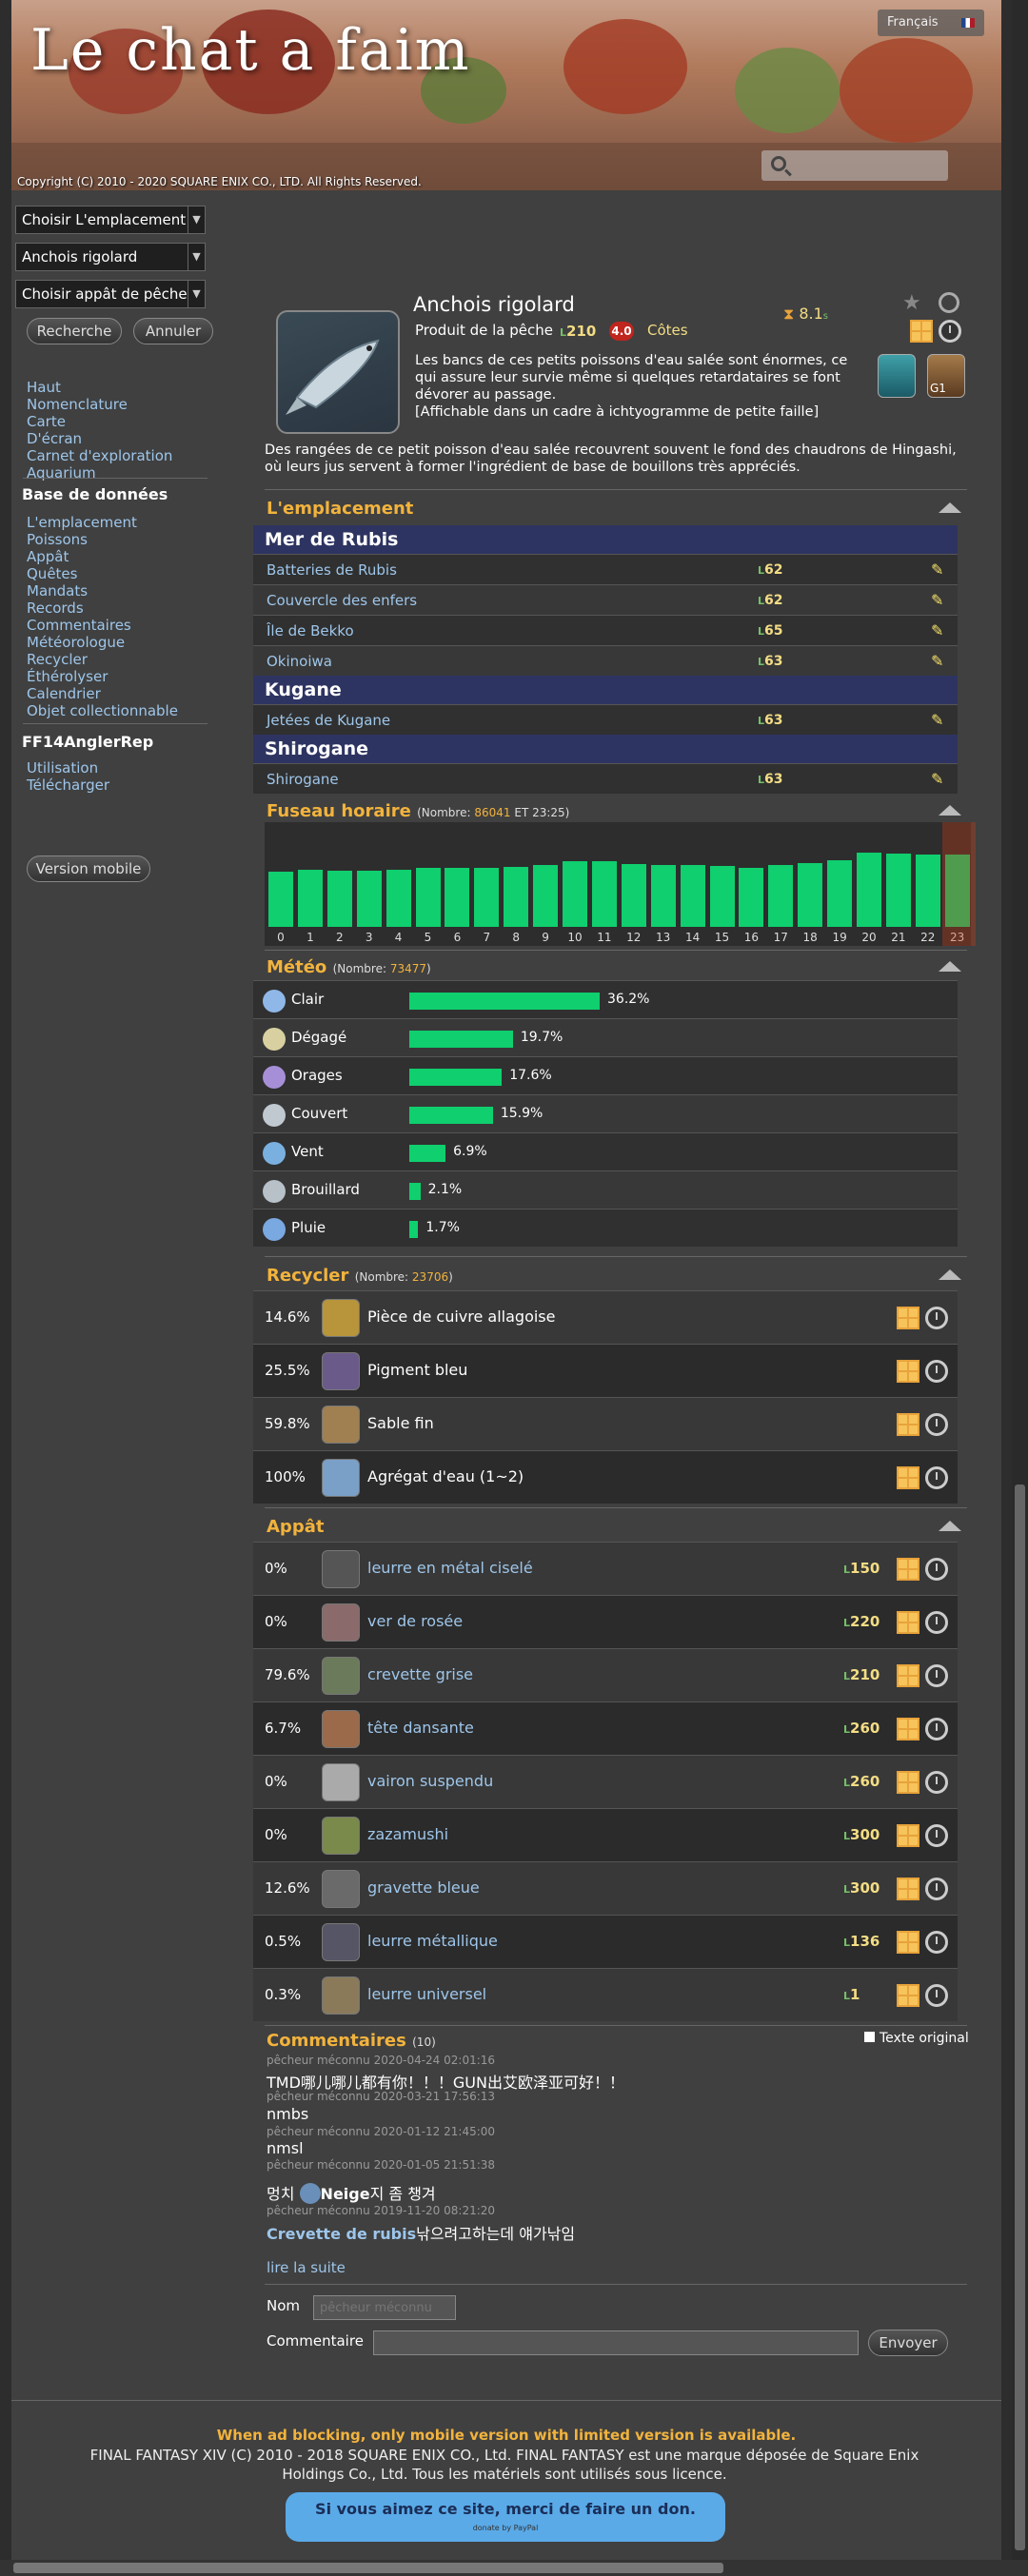 The height and width of the screenshot is (2576, 1028). I want to click on nav-link: Éthérolyser, so click(68, 676).